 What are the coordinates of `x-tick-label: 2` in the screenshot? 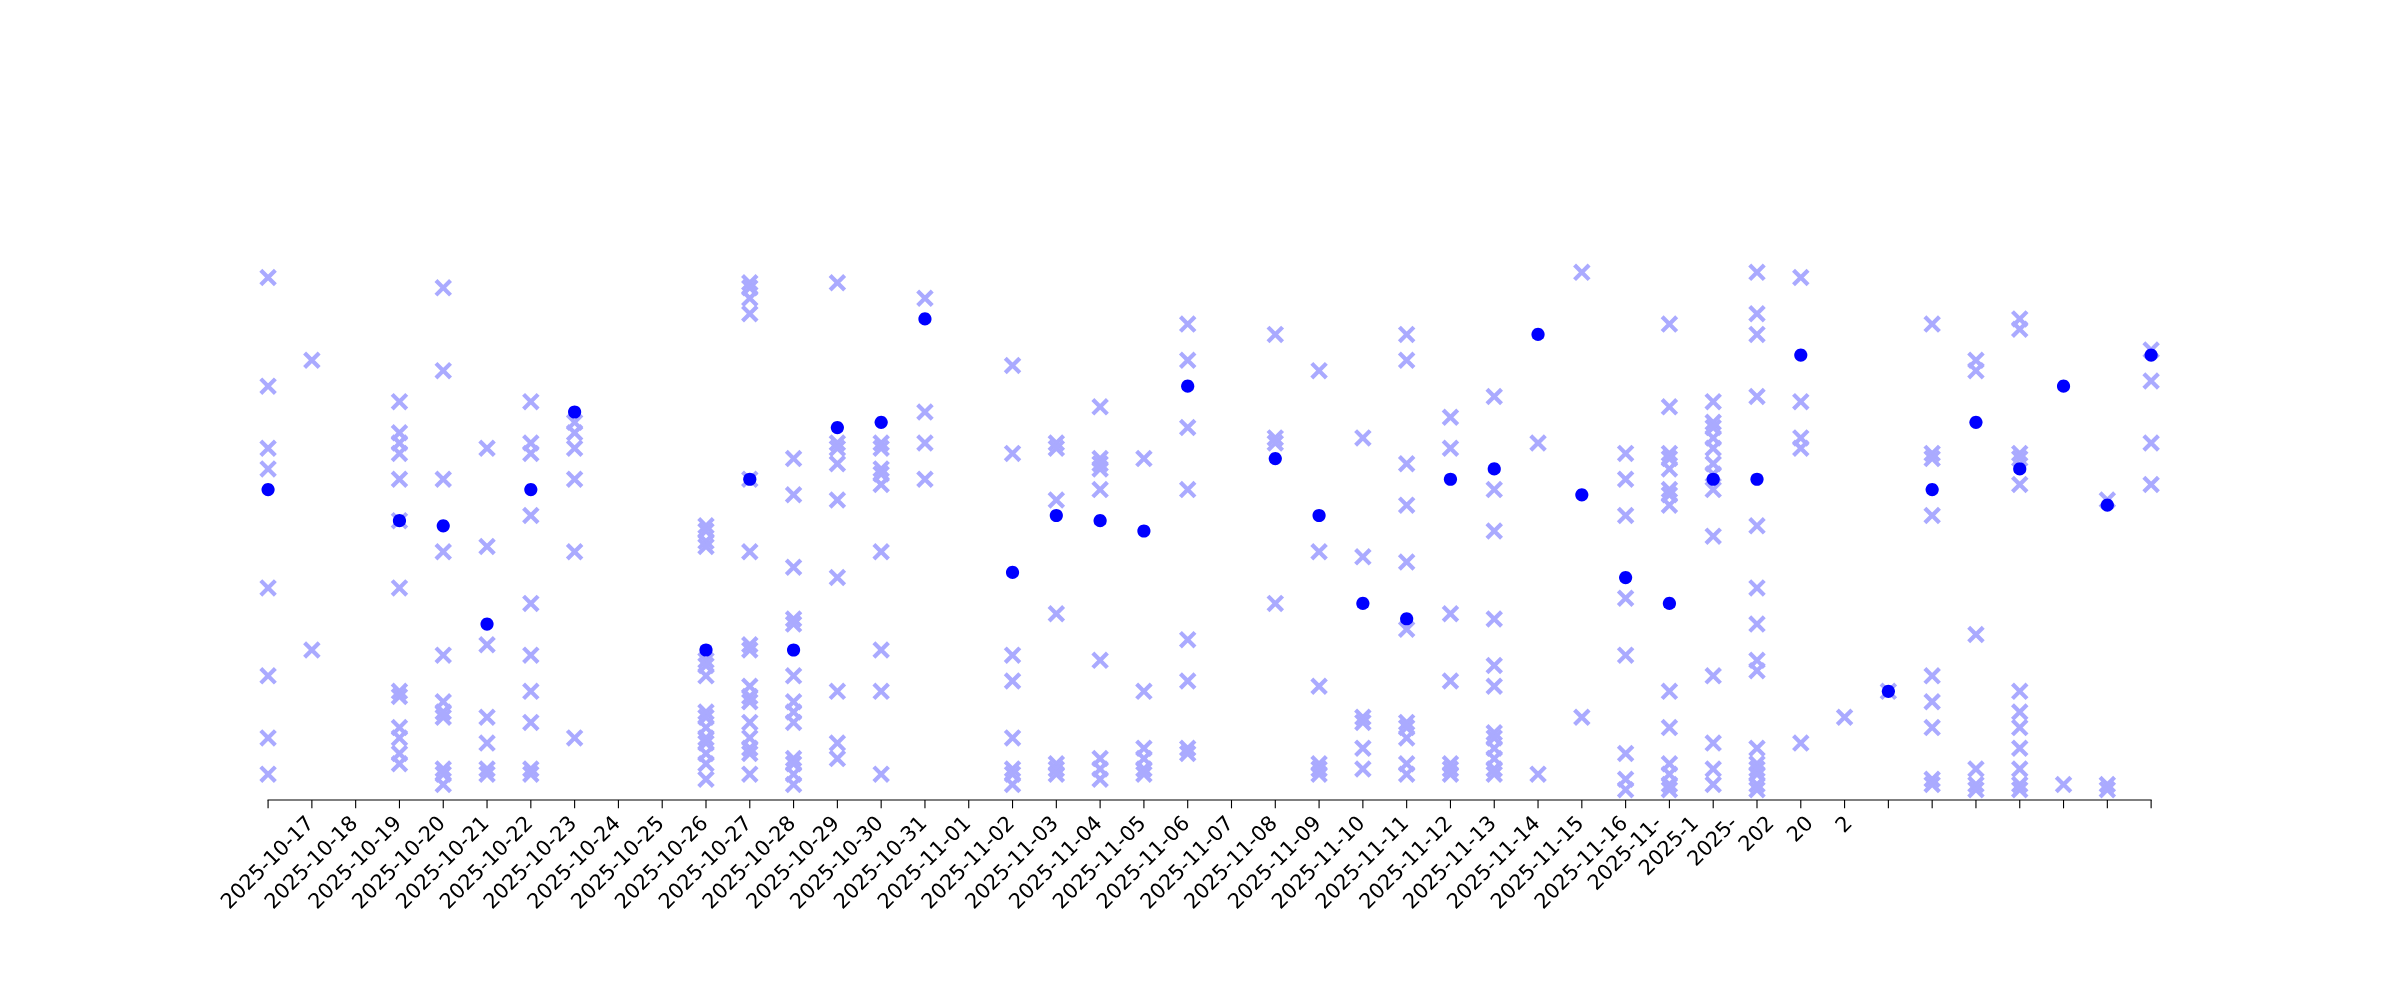 It's located at (1843, 823).